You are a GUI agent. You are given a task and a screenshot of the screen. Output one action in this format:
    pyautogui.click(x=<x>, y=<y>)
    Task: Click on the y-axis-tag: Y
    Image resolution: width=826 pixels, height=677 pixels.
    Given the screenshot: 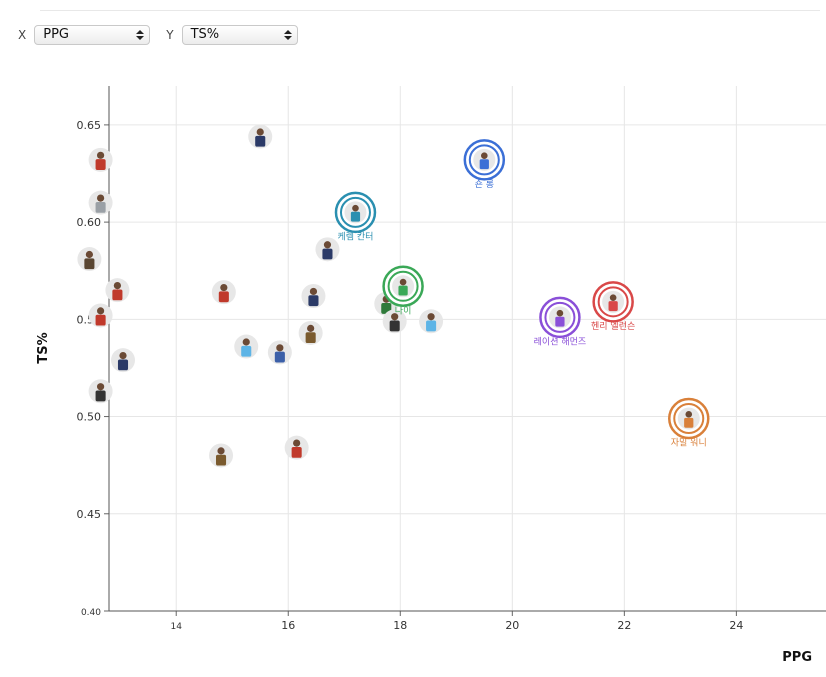 What is the action you would take?
    pyautogui.click(x=170, y=35)
    